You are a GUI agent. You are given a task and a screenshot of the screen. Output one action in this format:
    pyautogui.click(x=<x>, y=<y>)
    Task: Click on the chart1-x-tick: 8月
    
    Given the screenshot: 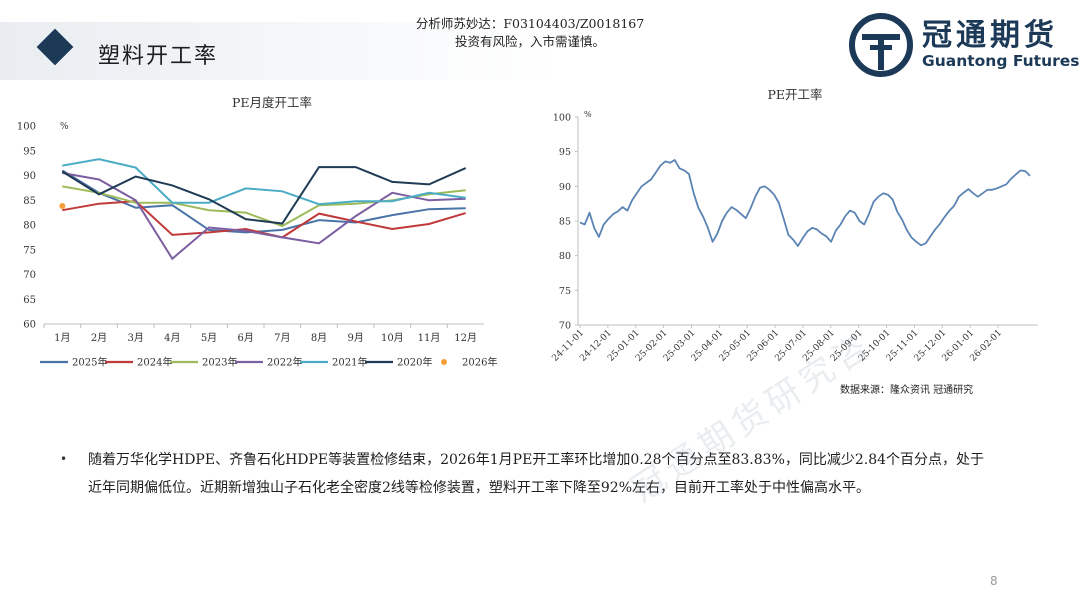 What is the action you would take?
    pyautogui.click(x=319, y=338)
    